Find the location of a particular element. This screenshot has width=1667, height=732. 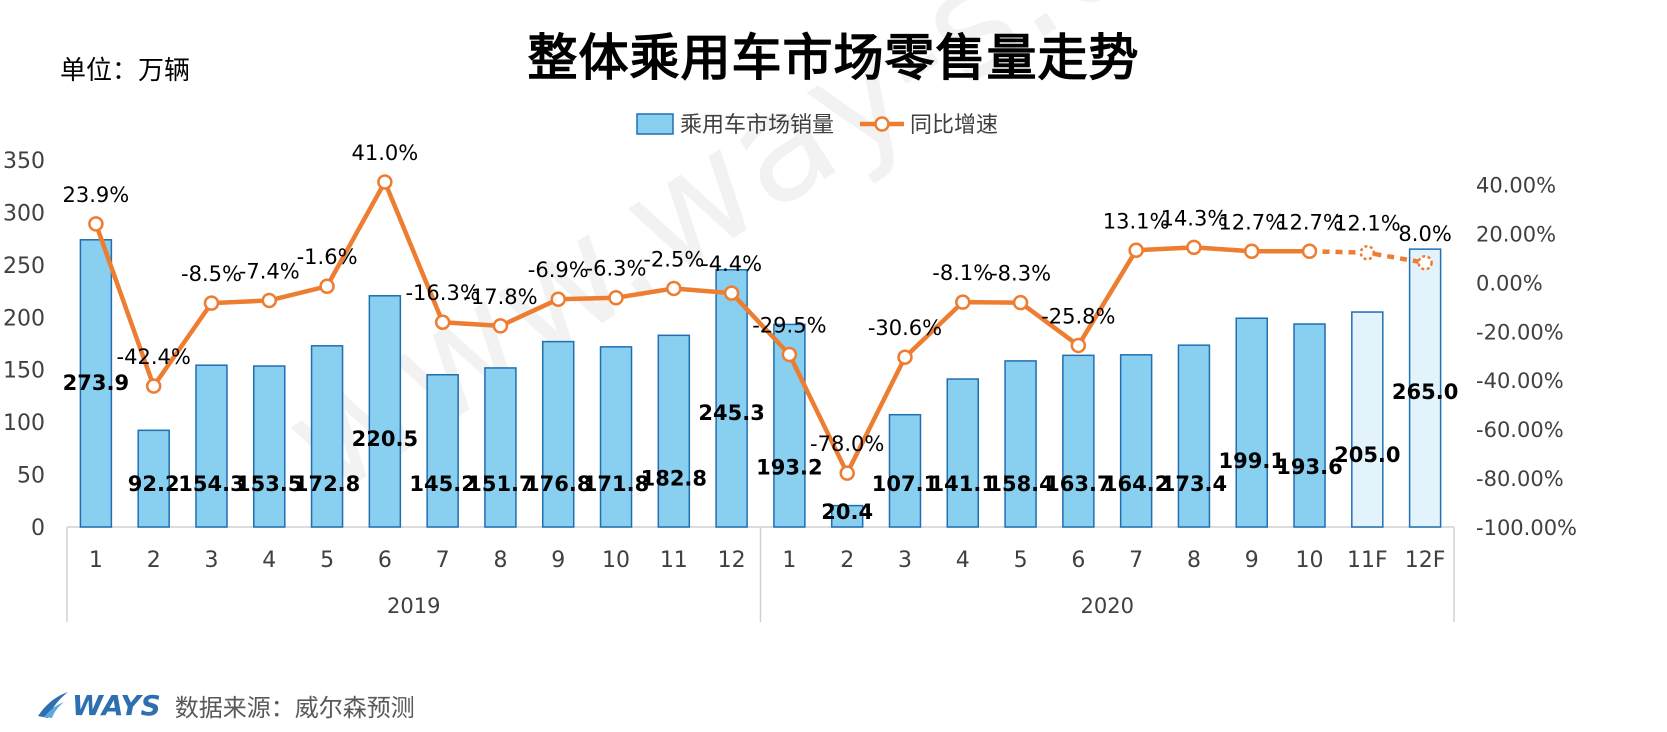

line-data-label: 8.0% is located at coordinates (1424, 234).